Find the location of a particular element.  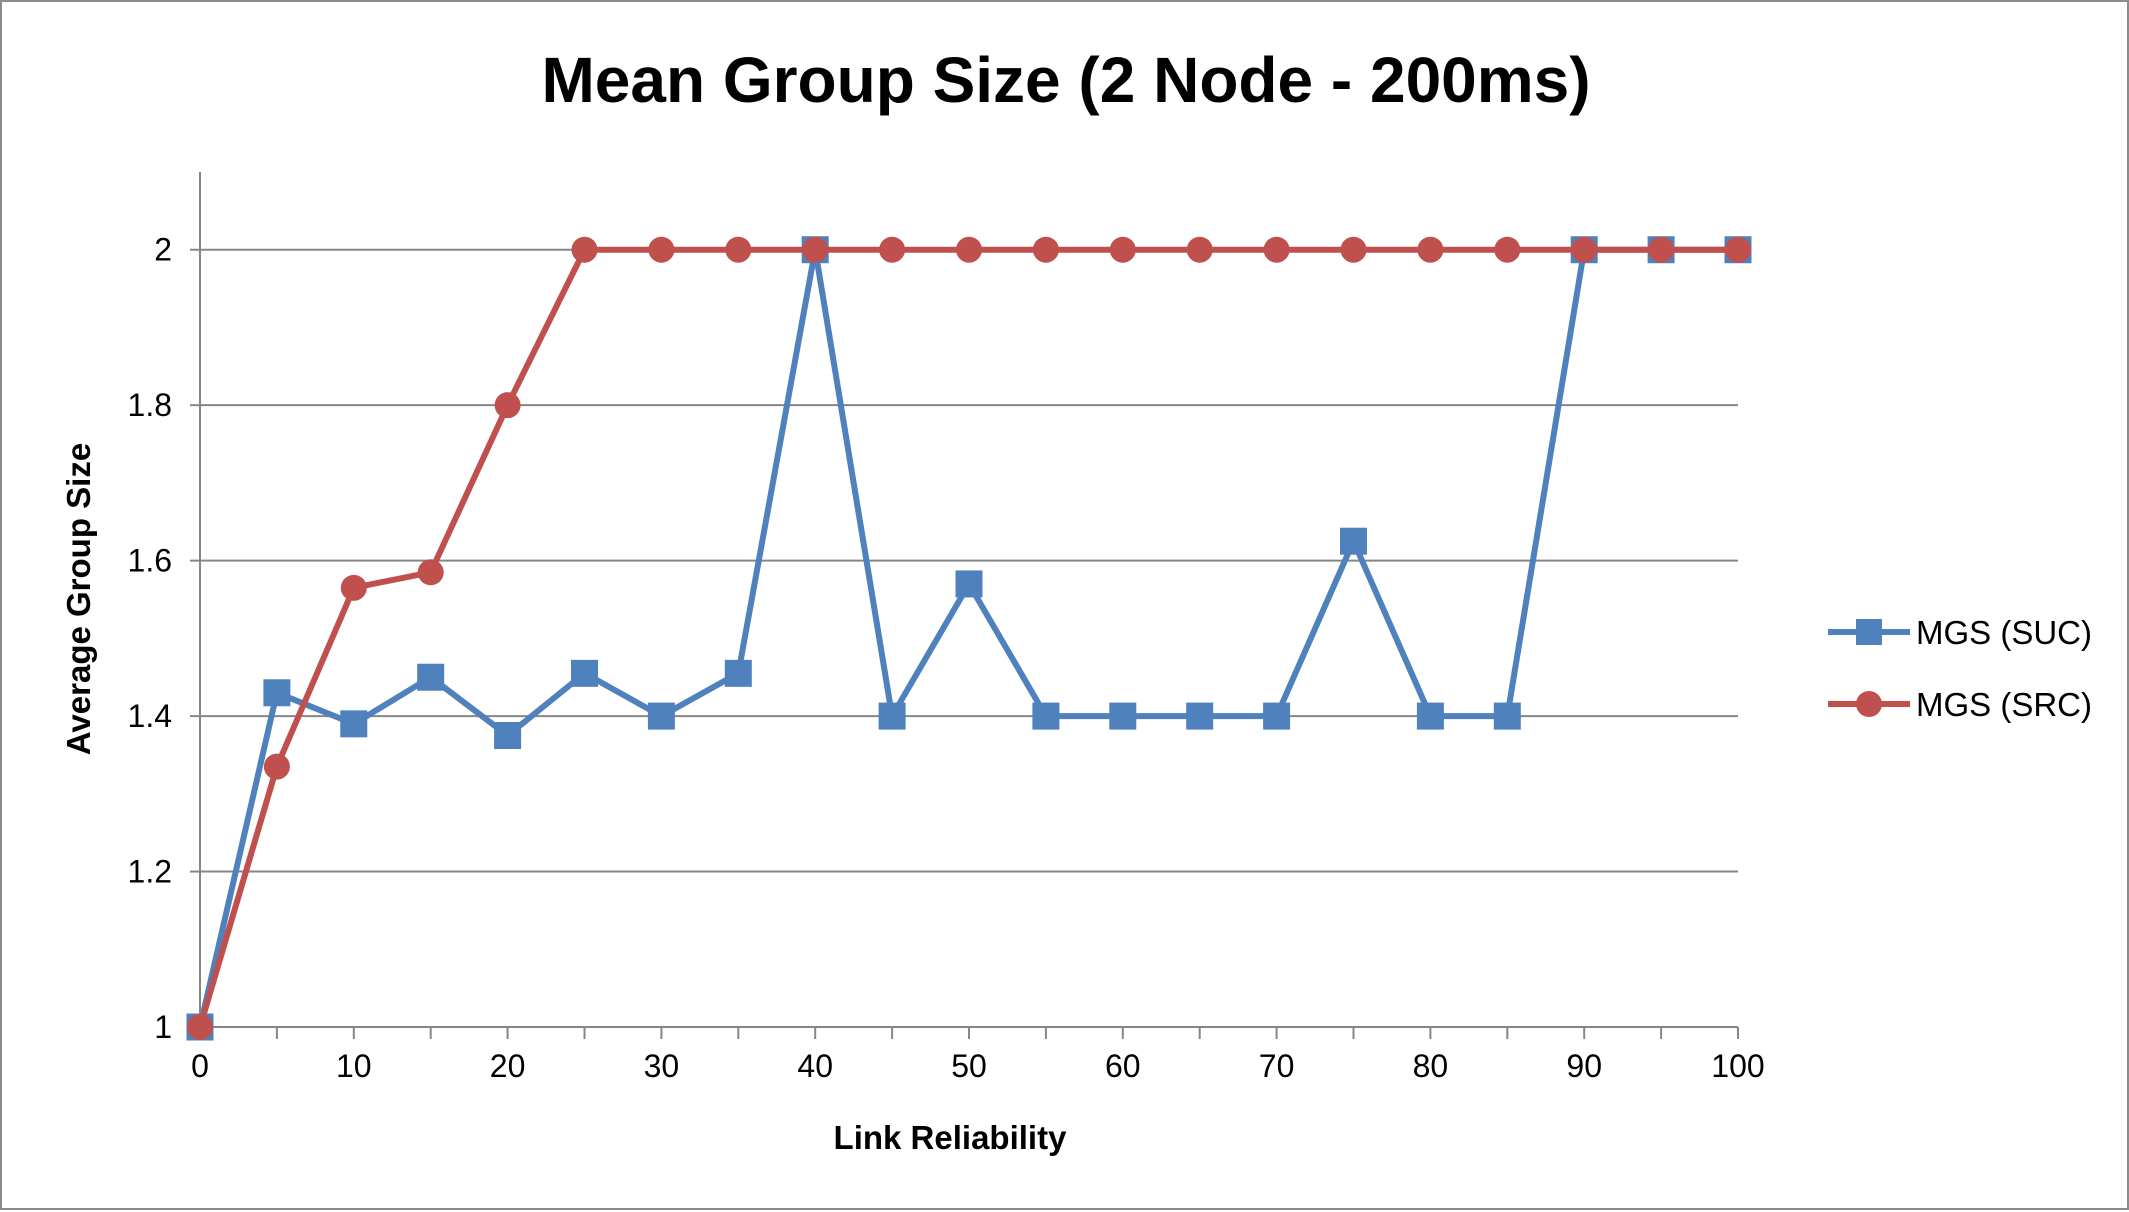

x-tick-label: 90 is located at coordinates (1584, 1066).